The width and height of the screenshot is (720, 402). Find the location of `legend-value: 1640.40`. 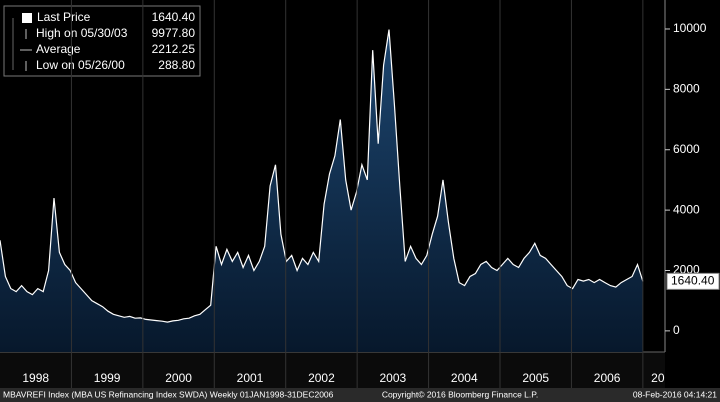

legend-value: 1640.40 is located at coordinates (174, 17).